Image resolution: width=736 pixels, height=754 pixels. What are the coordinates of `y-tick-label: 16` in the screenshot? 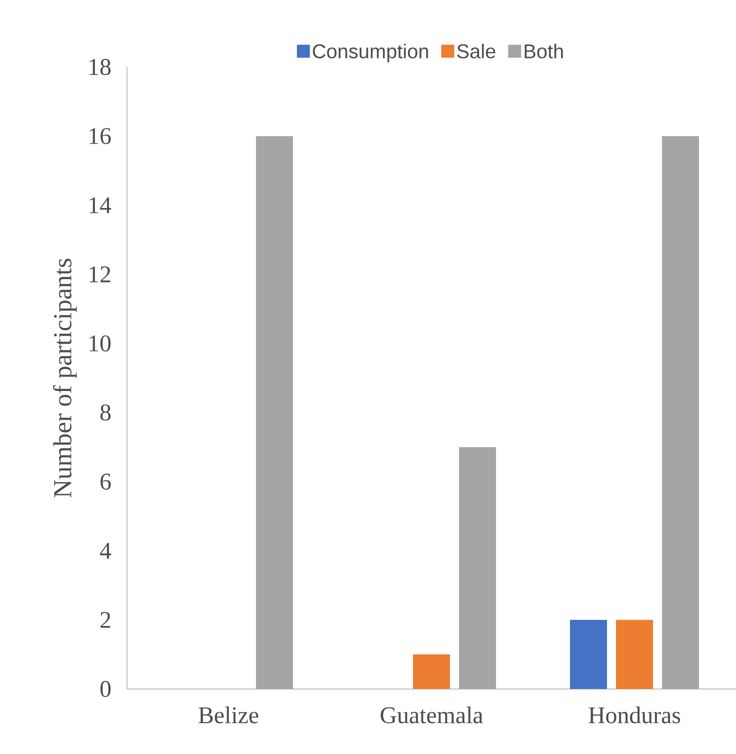 It's located at (100, 136).